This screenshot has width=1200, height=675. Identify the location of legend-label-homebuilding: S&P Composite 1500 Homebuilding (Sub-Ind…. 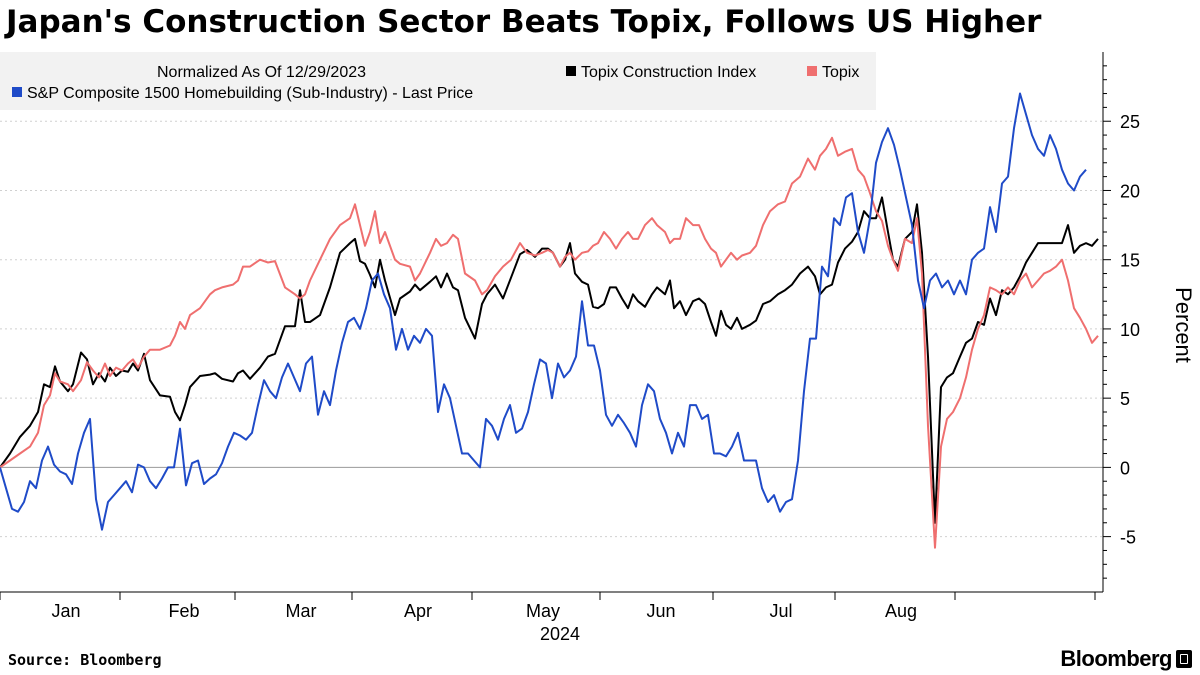
(250, 93).